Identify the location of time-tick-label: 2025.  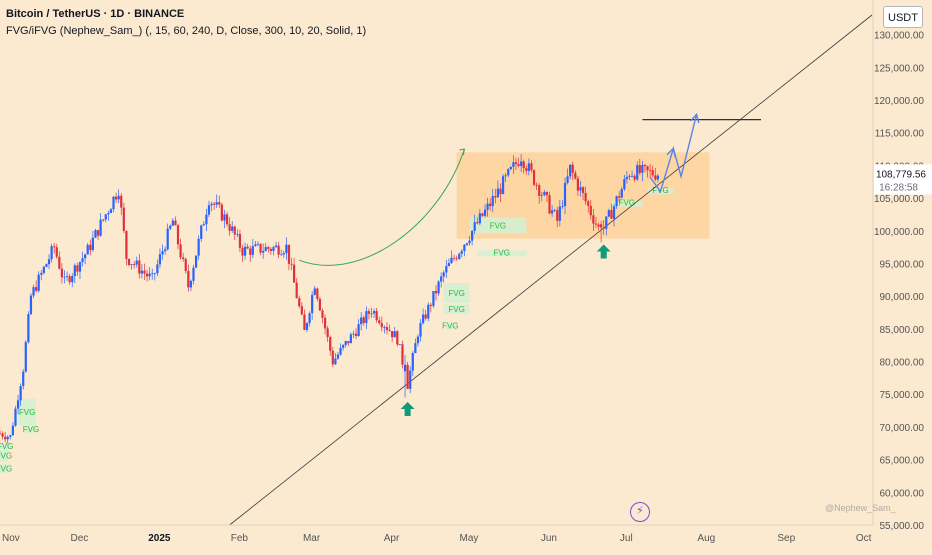
(159, 538).